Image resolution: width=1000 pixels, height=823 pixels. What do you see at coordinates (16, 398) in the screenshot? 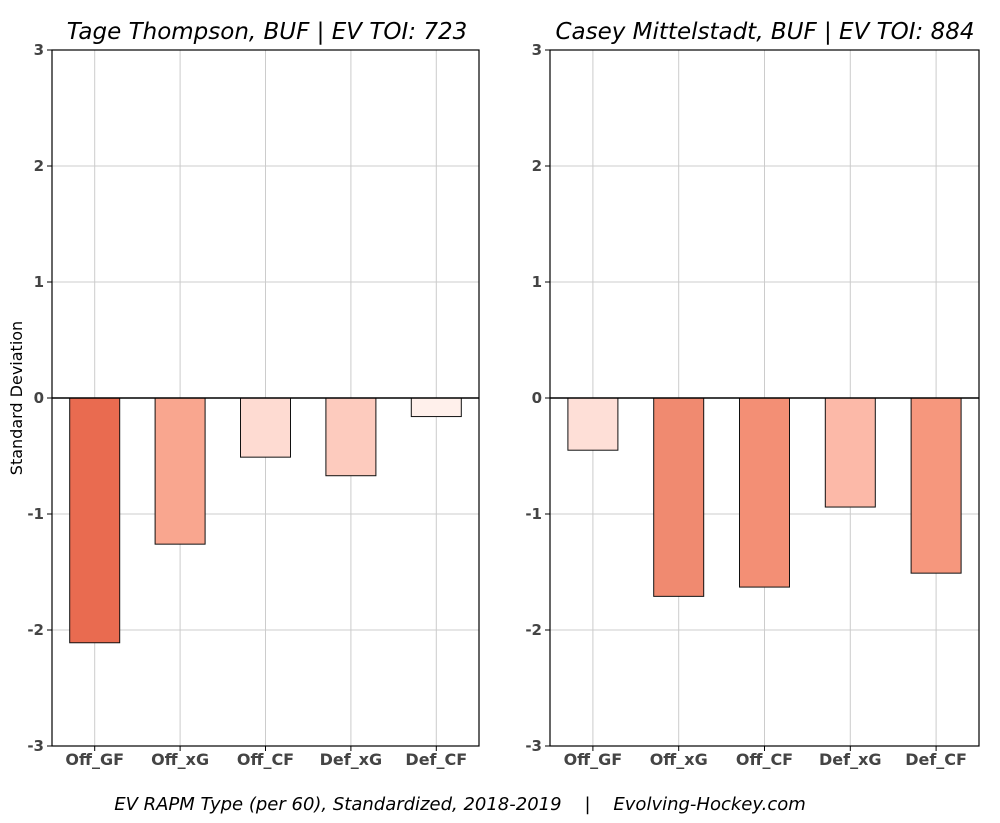
I see `y-axis-label: Standard Deviation` at bounding box center [16, 398].